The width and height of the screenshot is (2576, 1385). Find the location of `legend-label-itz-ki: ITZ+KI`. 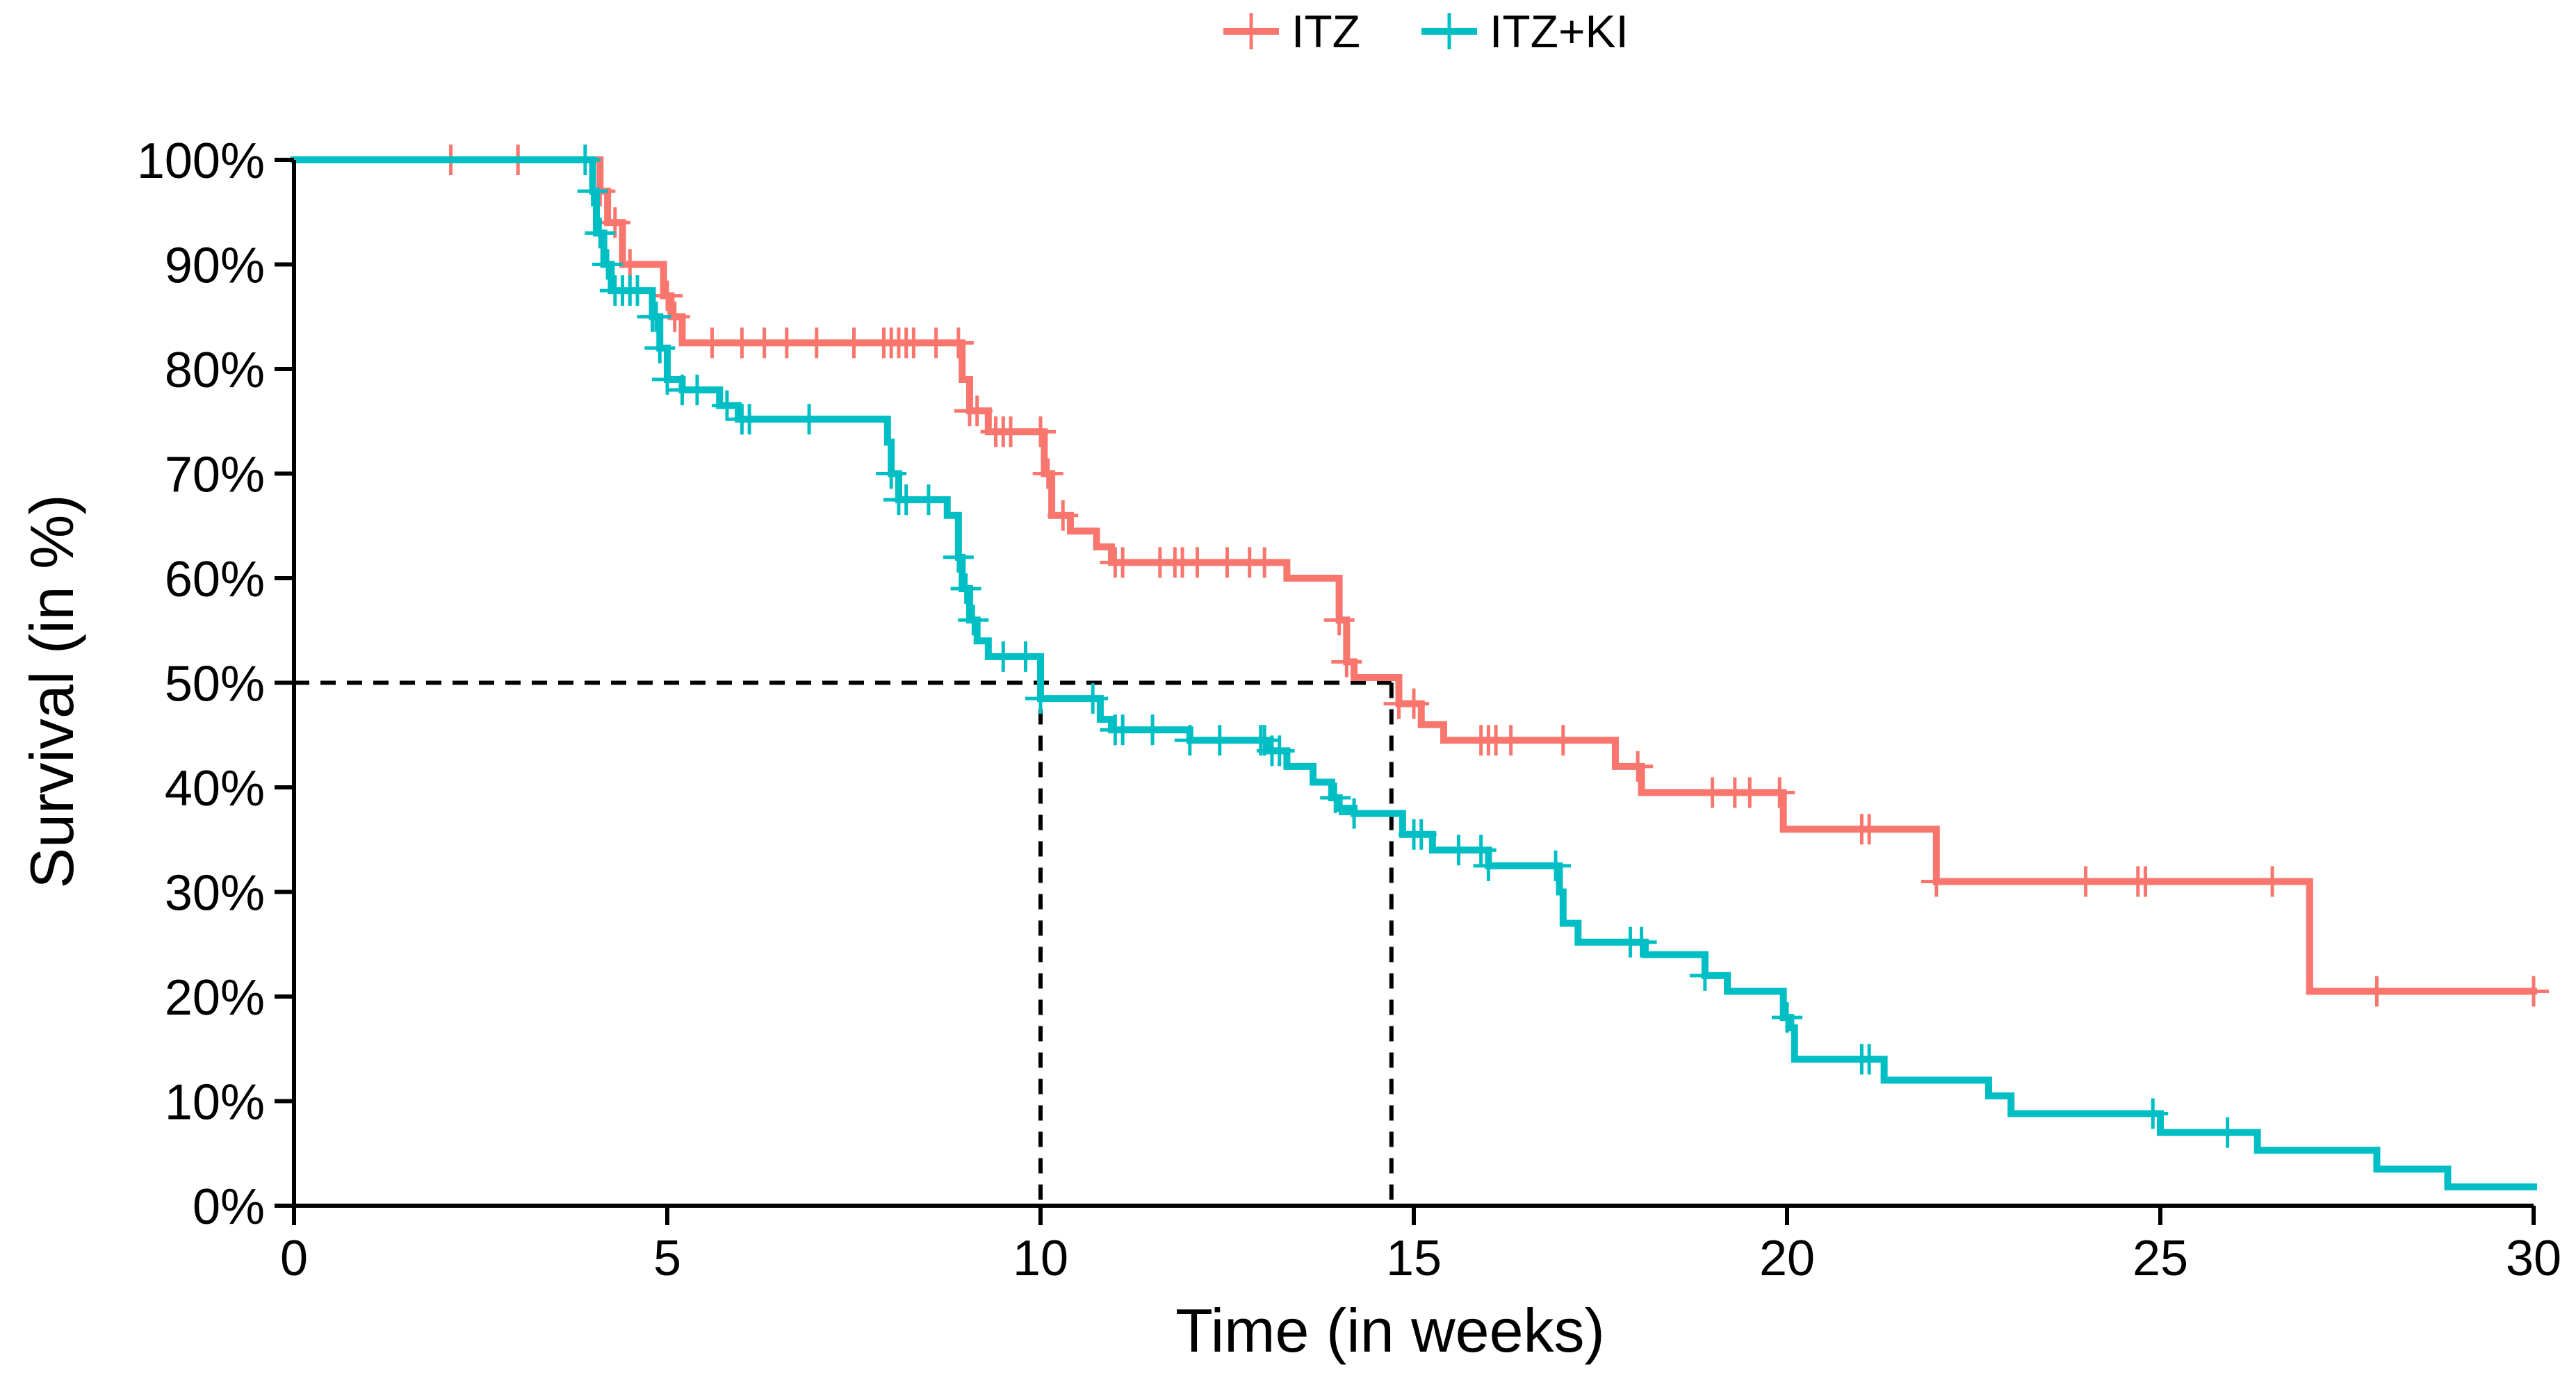

legend-label-itz-ki: ITZ+KI is located at coordinates (1559, 31).